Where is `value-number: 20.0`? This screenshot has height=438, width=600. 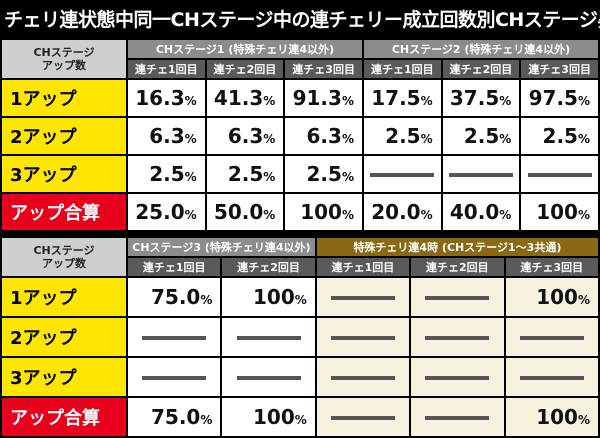 value-number: 20.0 is located at coordinates (396, 212).